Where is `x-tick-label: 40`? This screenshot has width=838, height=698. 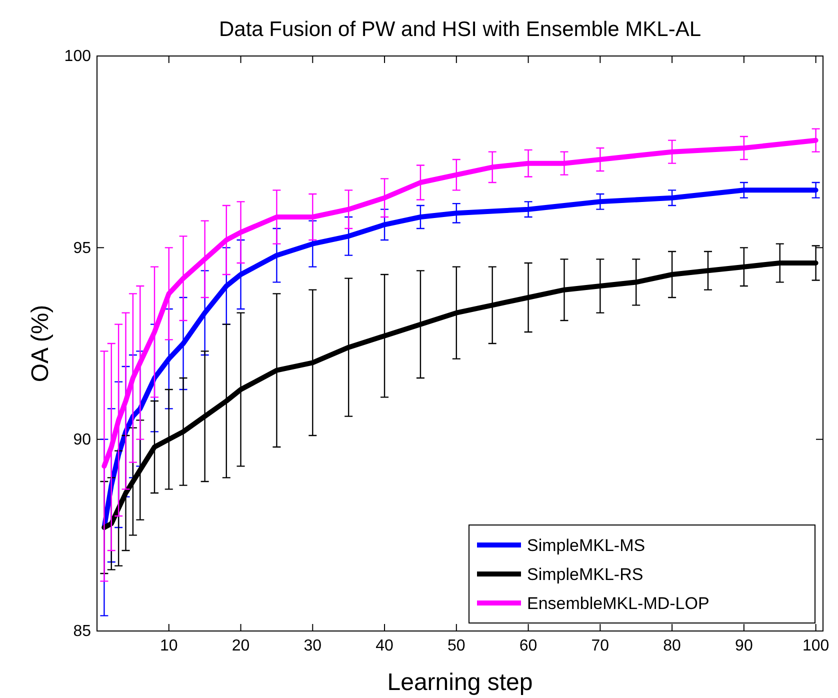 x-tick-label: 40 is located at coordinates (385, 645).